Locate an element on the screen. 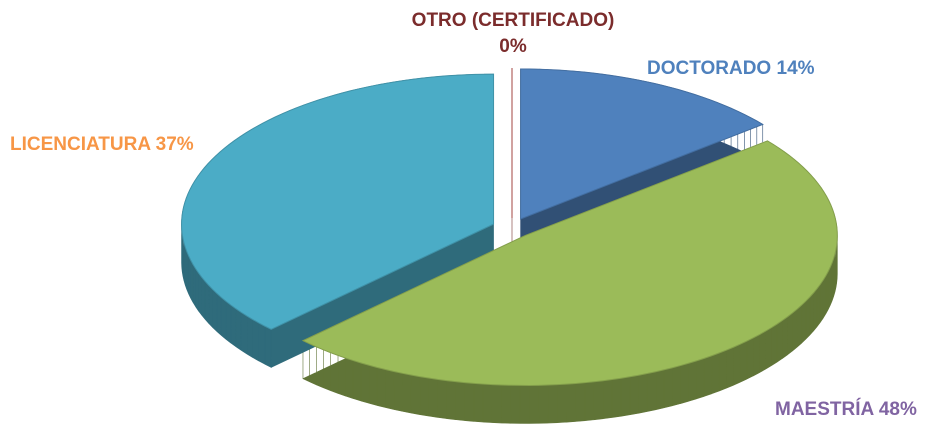  value-label: 37% is located at coordinates (174, 144).